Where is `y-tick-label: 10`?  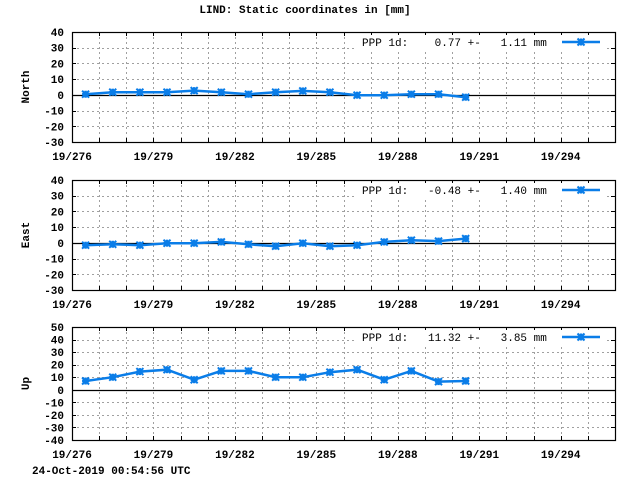 y-tick-label: 10 is located at coordinates (57, 81).